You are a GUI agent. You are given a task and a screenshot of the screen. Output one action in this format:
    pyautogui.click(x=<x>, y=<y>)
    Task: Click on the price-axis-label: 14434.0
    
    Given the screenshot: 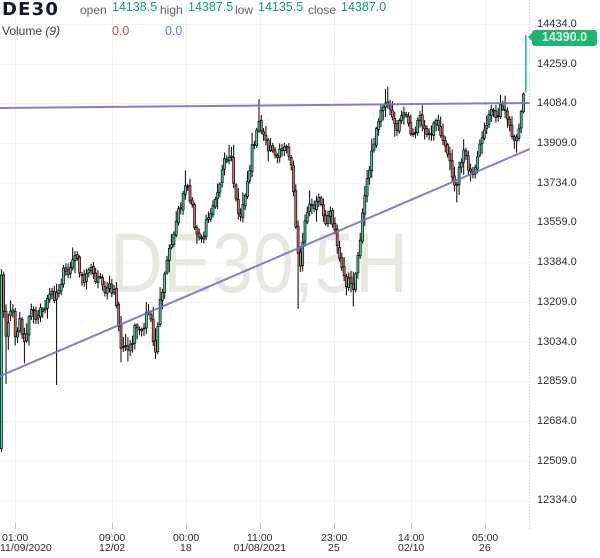 What is the action you would take?
    pyautogui.click(x=557, y=24)
    